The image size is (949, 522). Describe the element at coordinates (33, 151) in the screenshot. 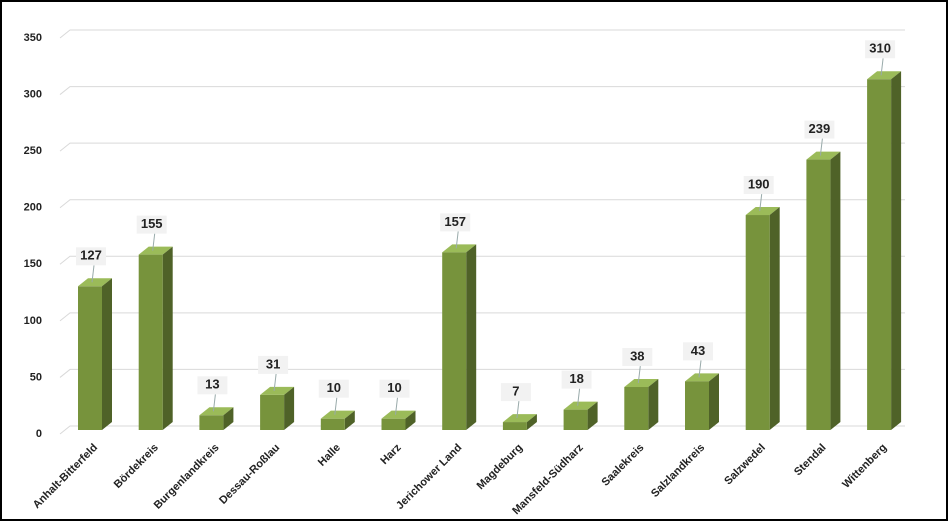

I see `y-tick-label: 250` at that location.